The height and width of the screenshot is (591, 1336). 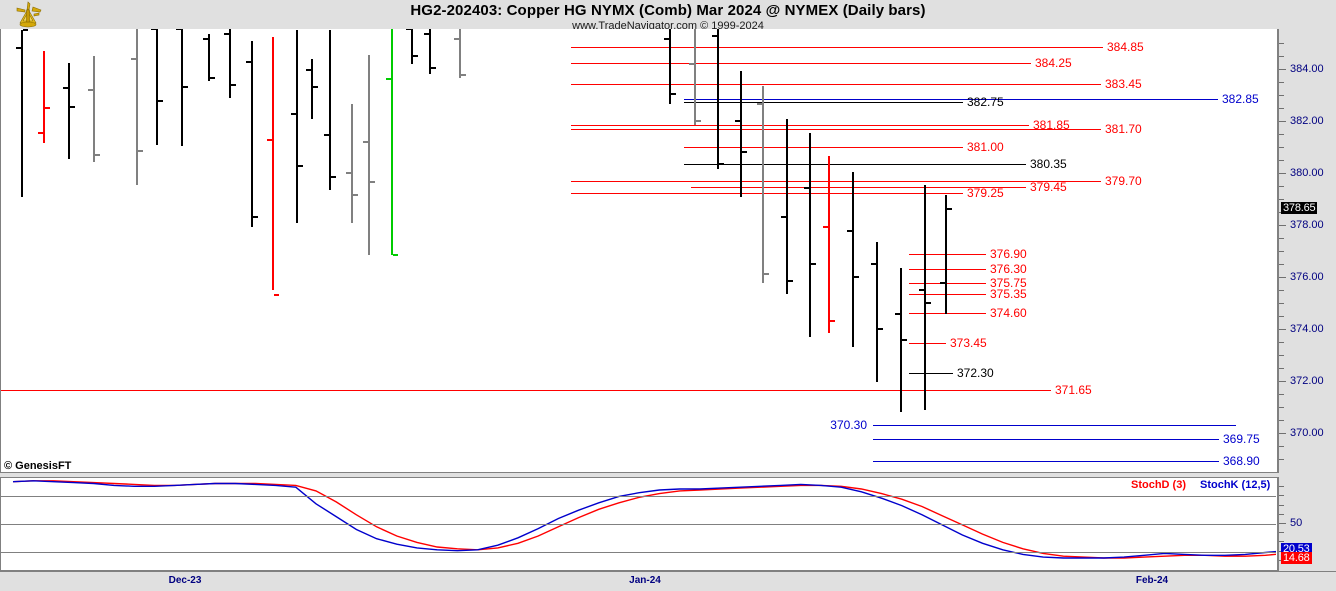 What do you see at coordinates (848, 425) in the screenshot?
I see `price-level-label: 370.30` at bounding box center [848, 425].